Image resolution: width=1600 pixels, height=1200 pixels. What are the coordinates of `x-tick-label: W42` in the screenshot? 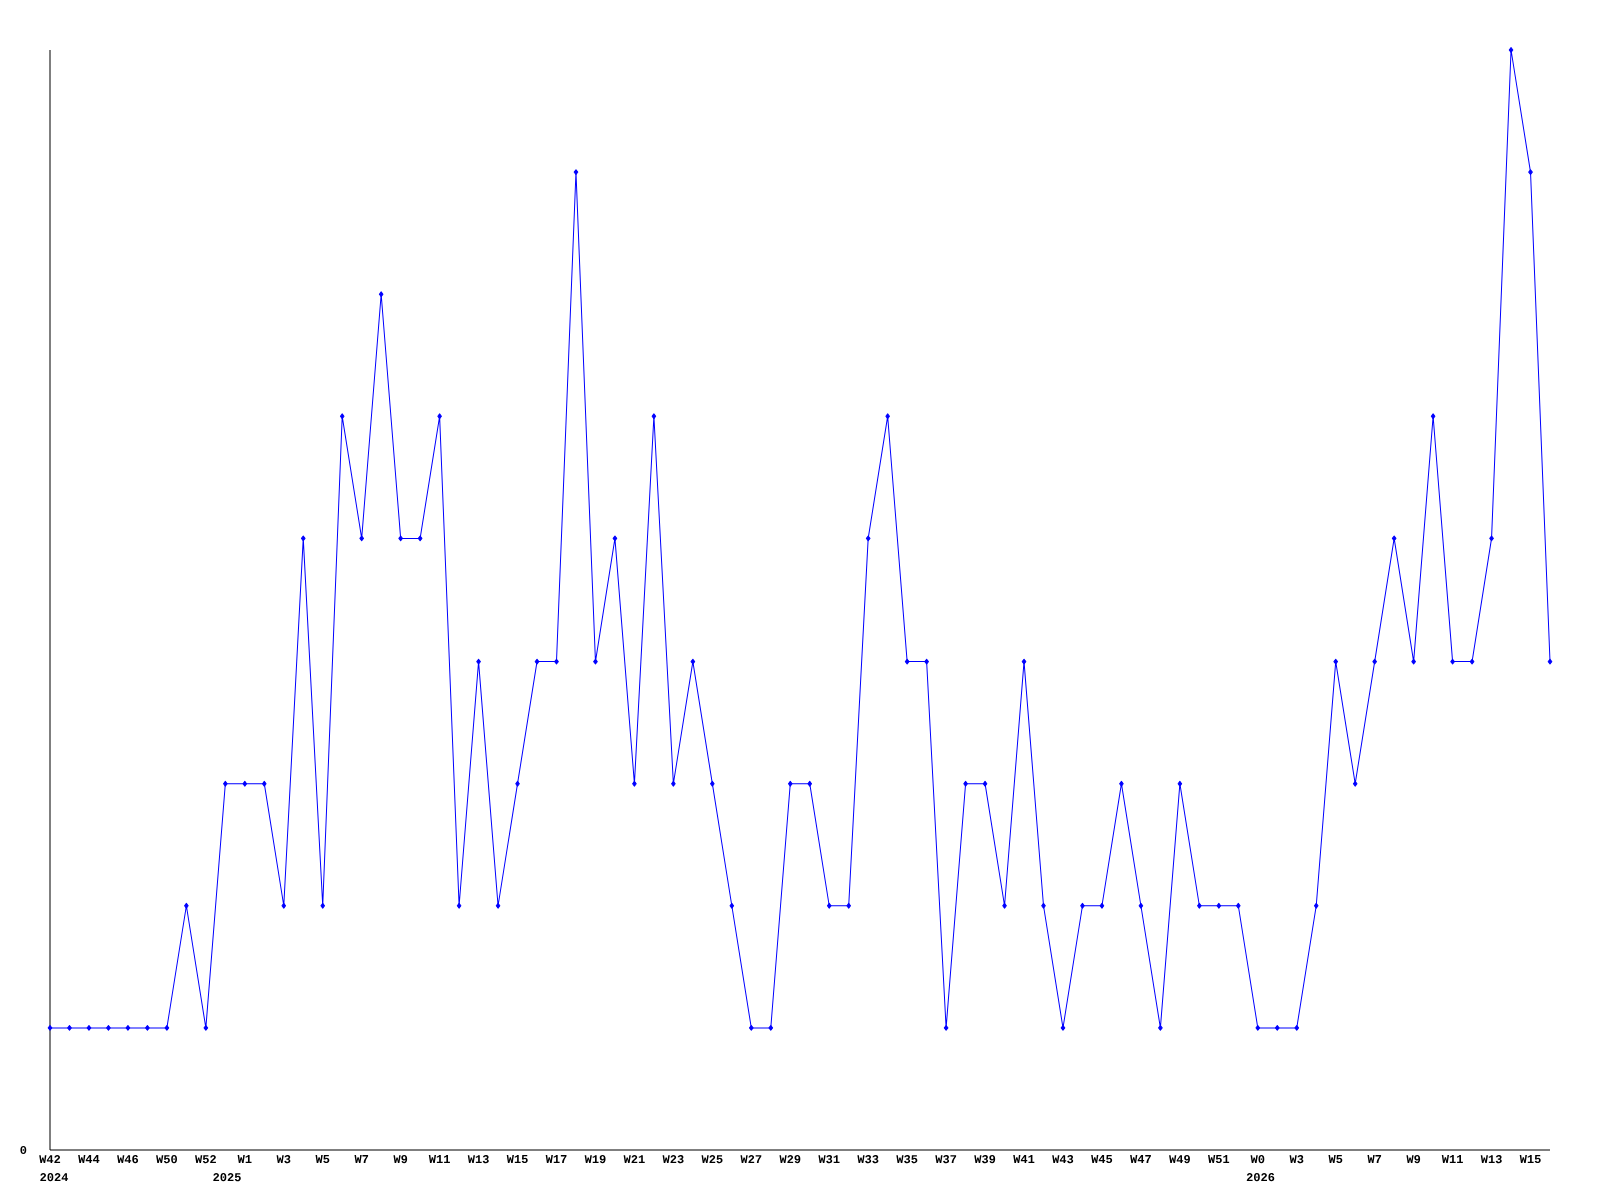 It's located at (50, 1159).